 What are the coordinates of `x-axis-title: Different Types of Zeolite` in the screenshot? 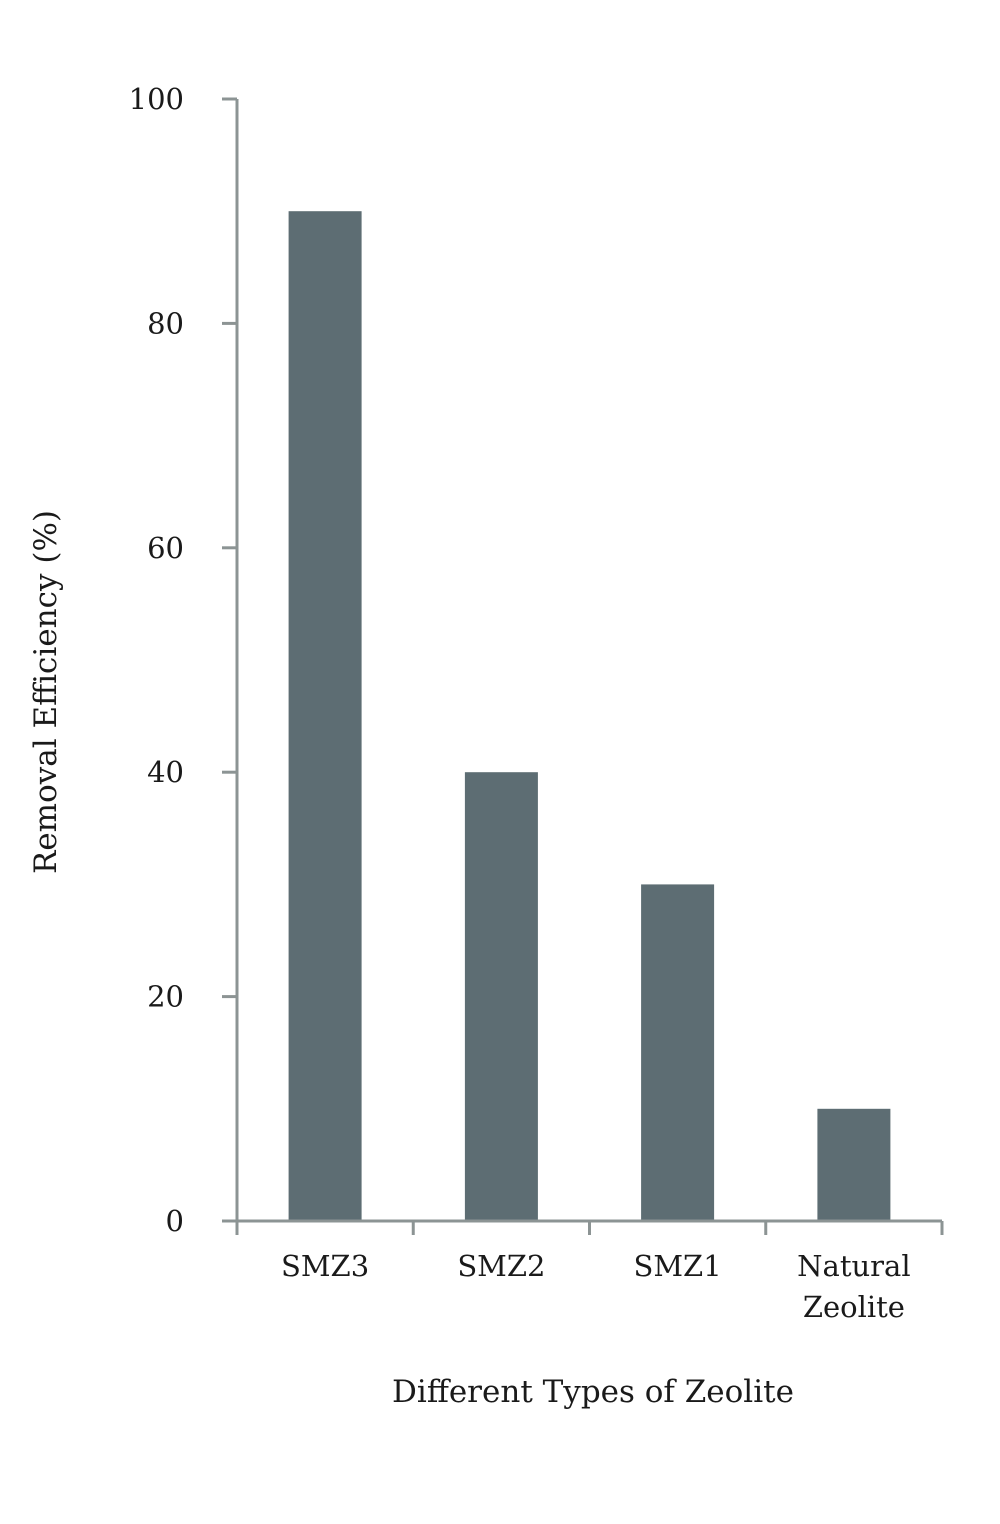 It's located at (593, 1392).